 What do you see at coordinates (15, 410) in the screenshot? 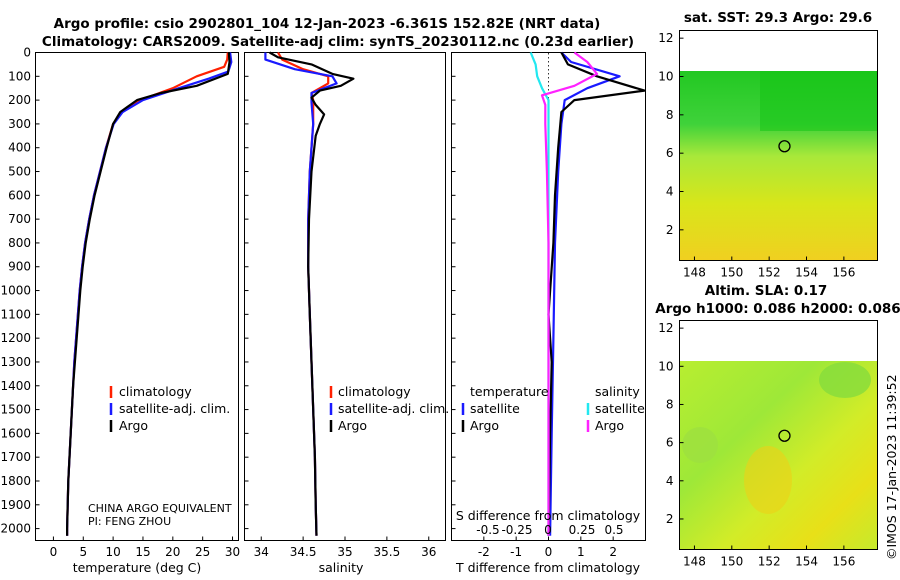
I see `depth-tick-label: 1500` at bounding box center [15, 410].